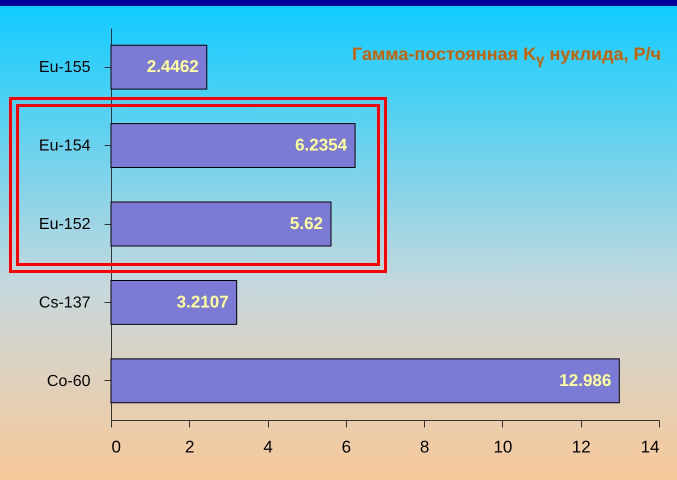  What do you see at coordinates (581, 447) in the screenshot?
I see `x-tick-label: 12` at bounding box center [581, 447].